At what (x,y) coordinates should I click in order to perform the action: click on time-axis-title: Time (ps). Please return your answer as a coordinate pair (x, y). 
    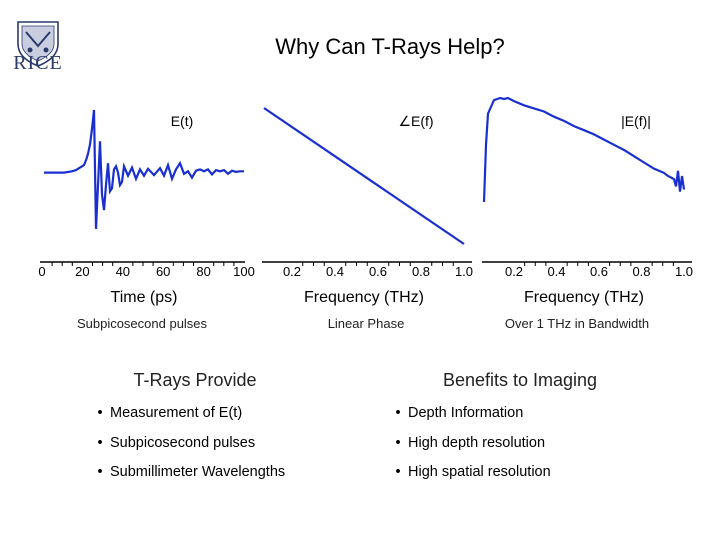
    Looking at the image, I should click on (144, 297).